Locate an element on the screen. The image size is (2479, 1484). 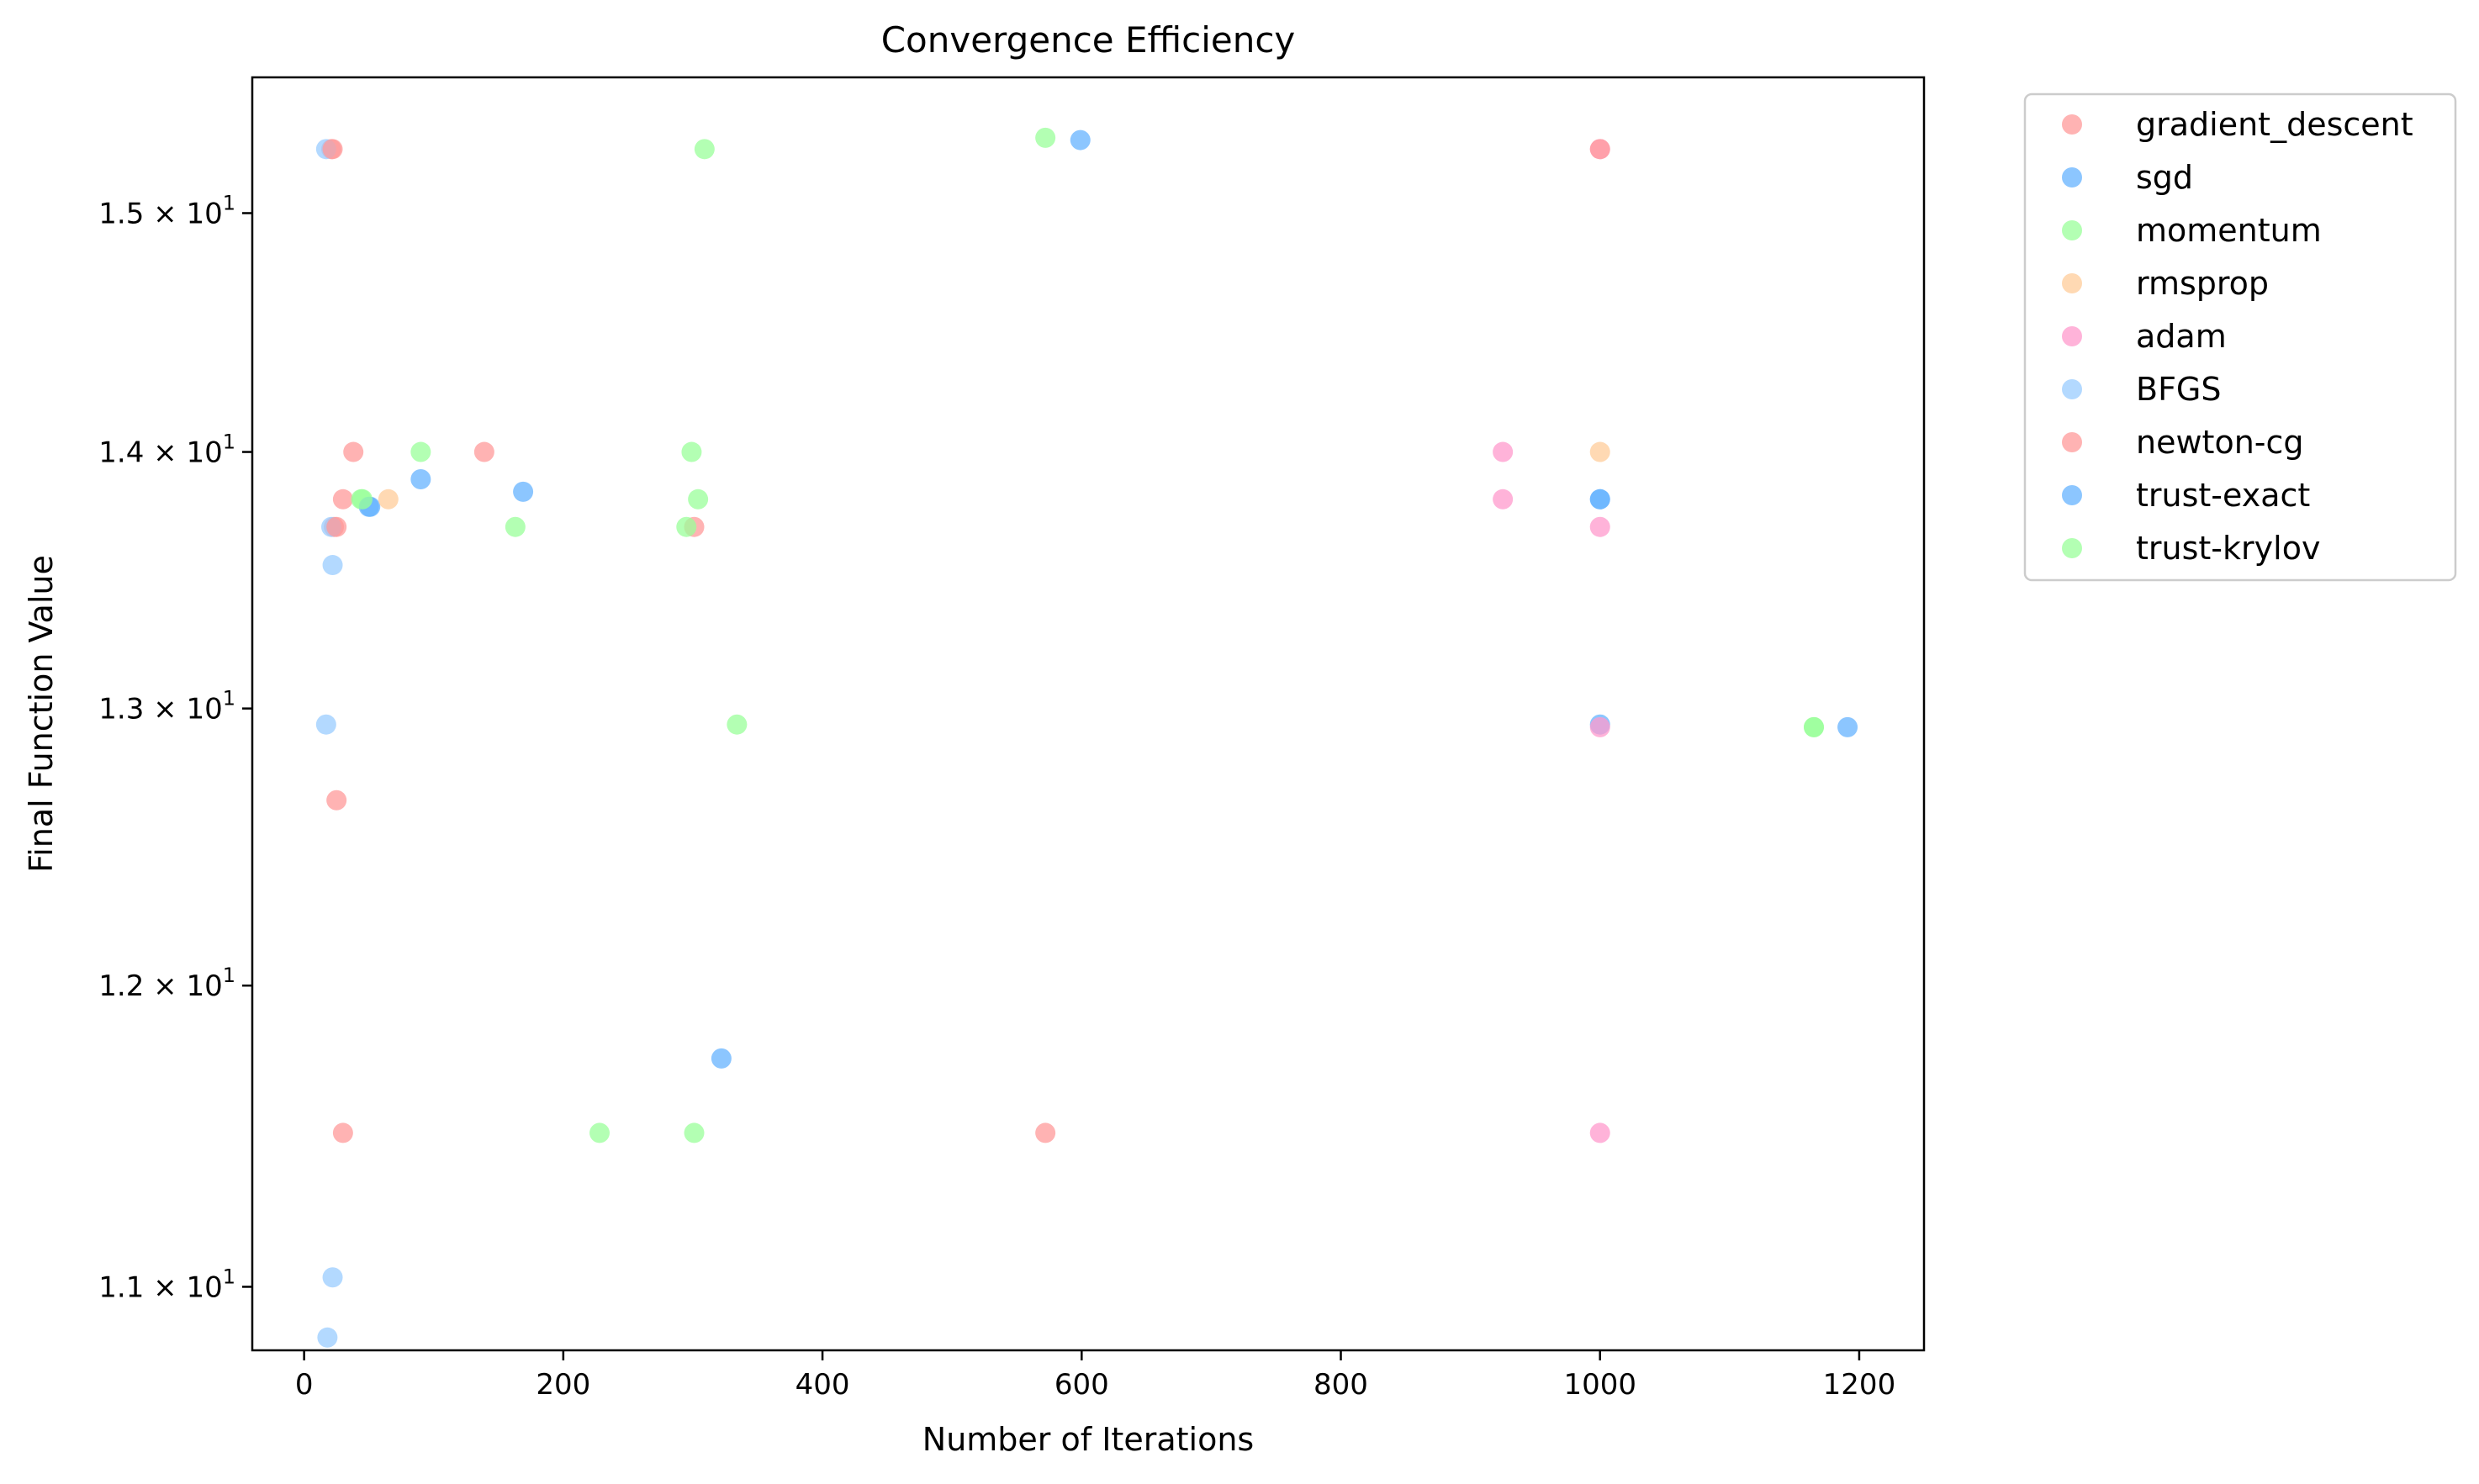
y-tick-label: 1.2 × 10¹ is located at coordinates (166, 983).